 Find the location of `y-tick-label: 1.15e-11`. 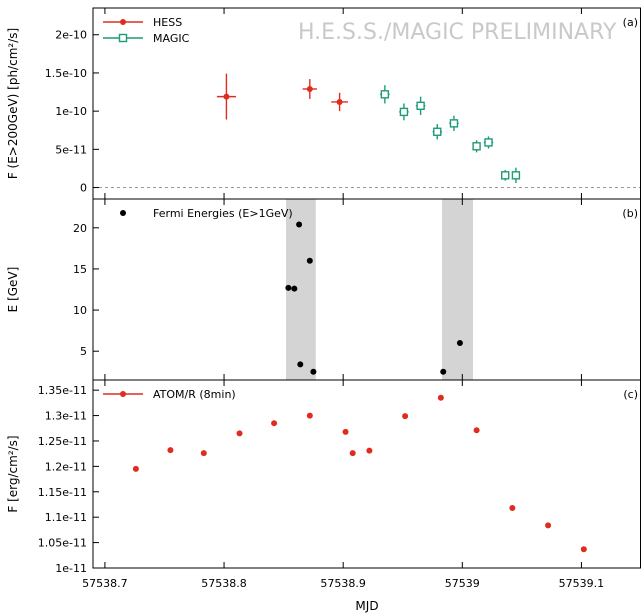

y-tick-label: 1.15e-11 is located at coordinates (62, 492).